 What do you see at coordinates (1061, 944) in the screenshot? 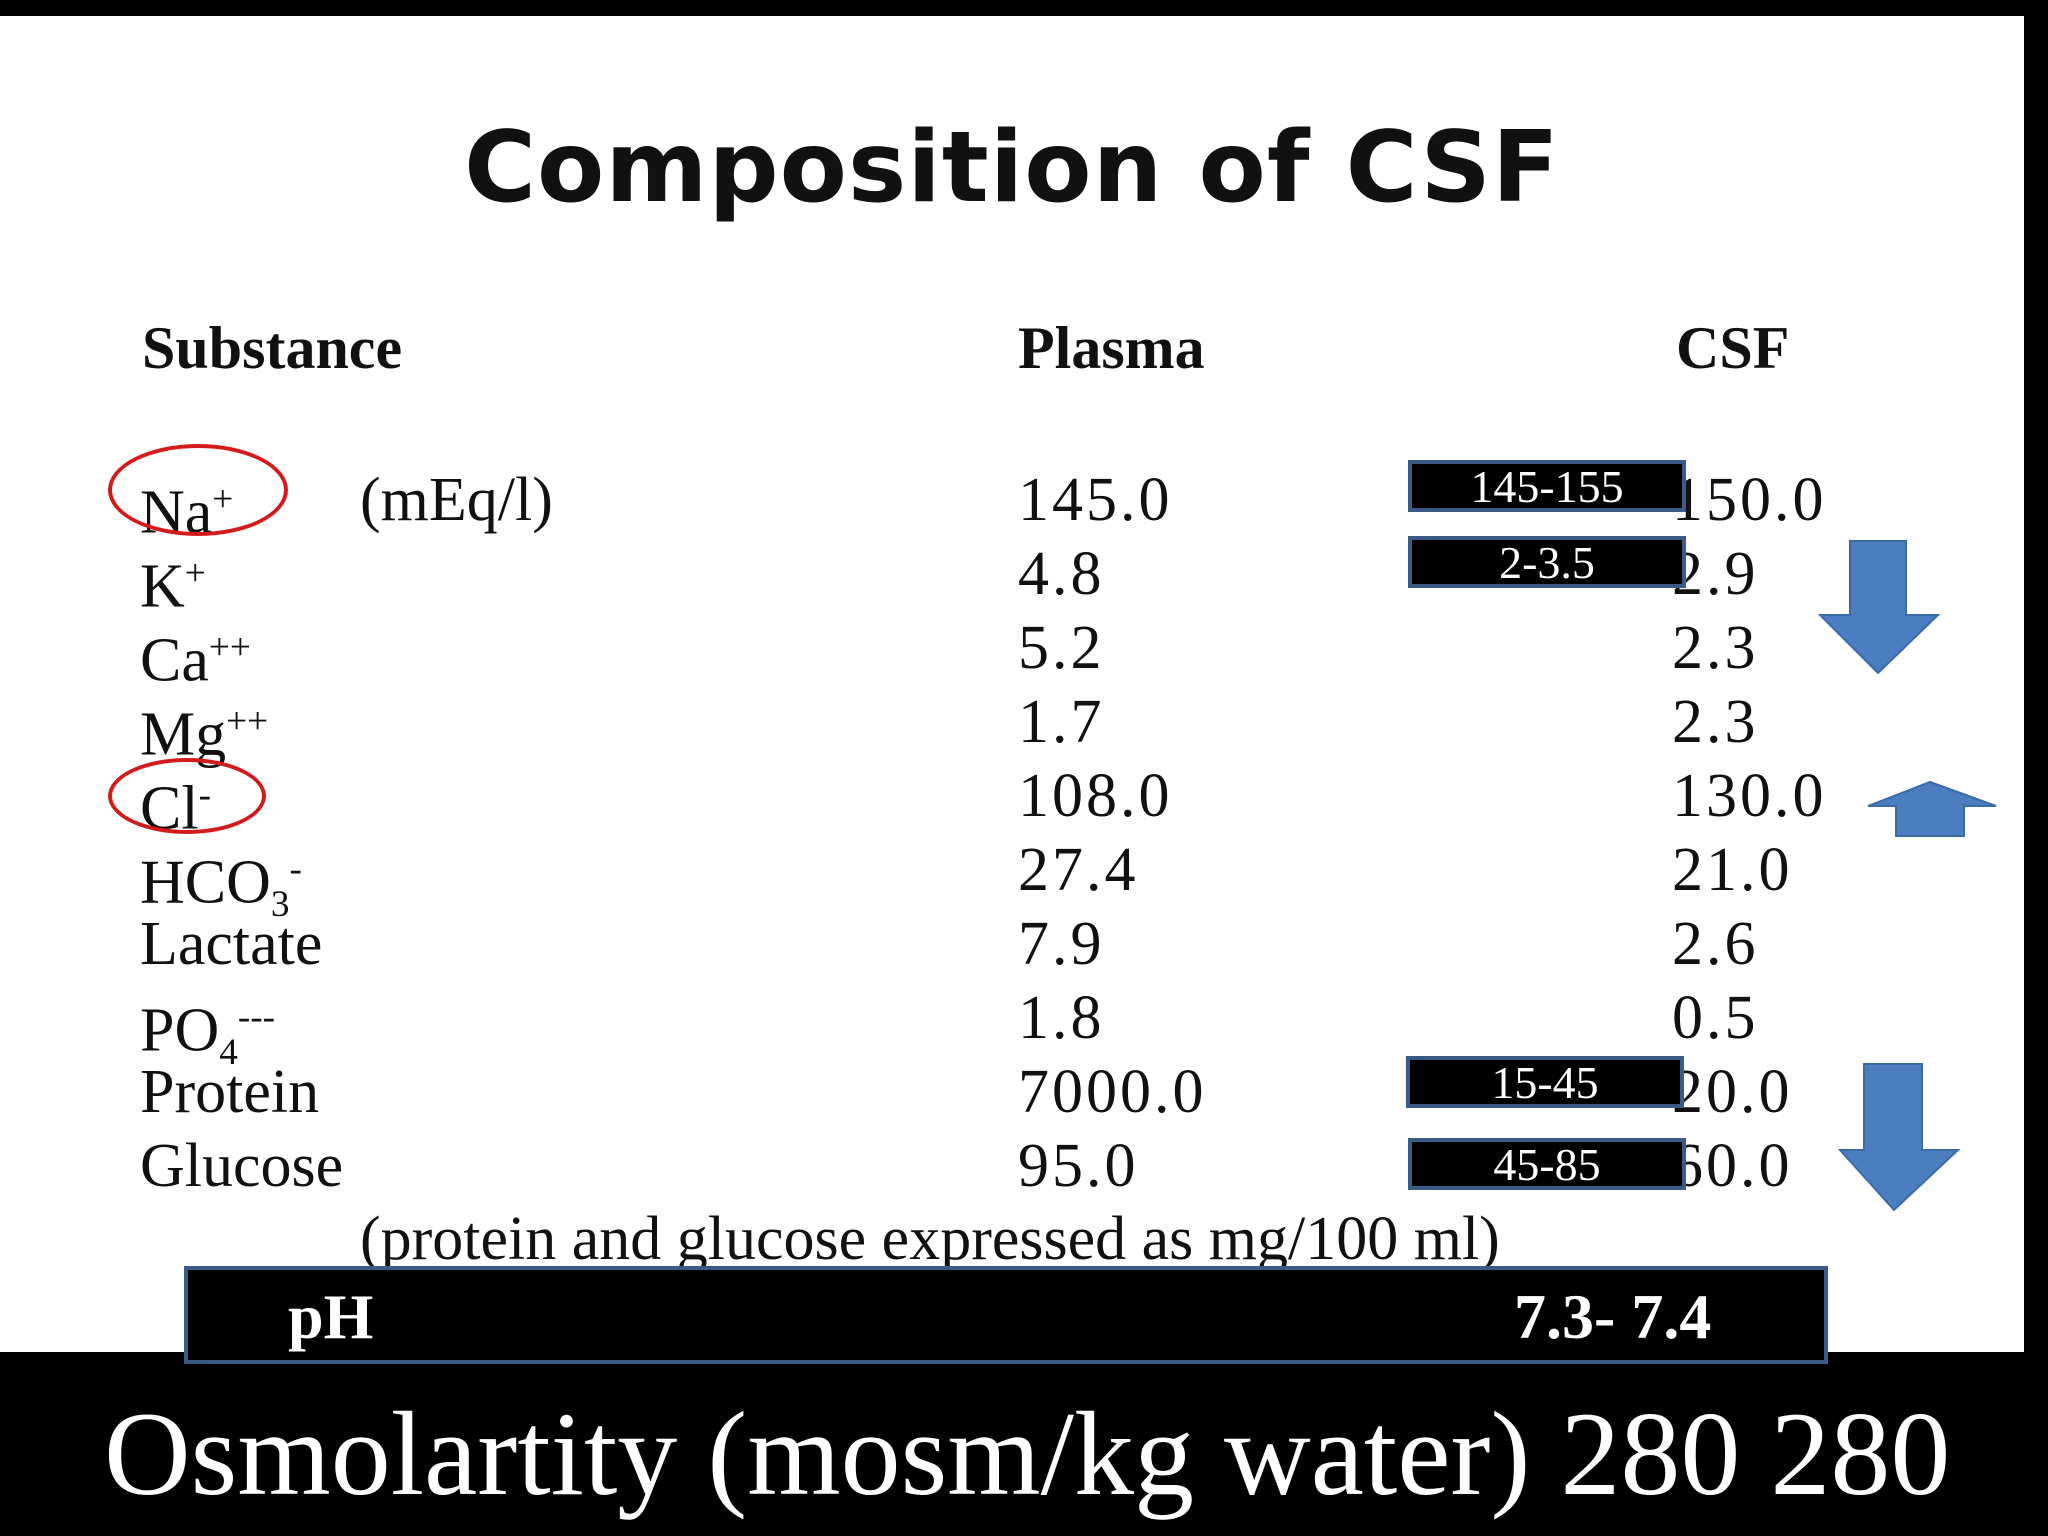
I see `plasma-value: 7.9` at bounding box center [1061, 944].